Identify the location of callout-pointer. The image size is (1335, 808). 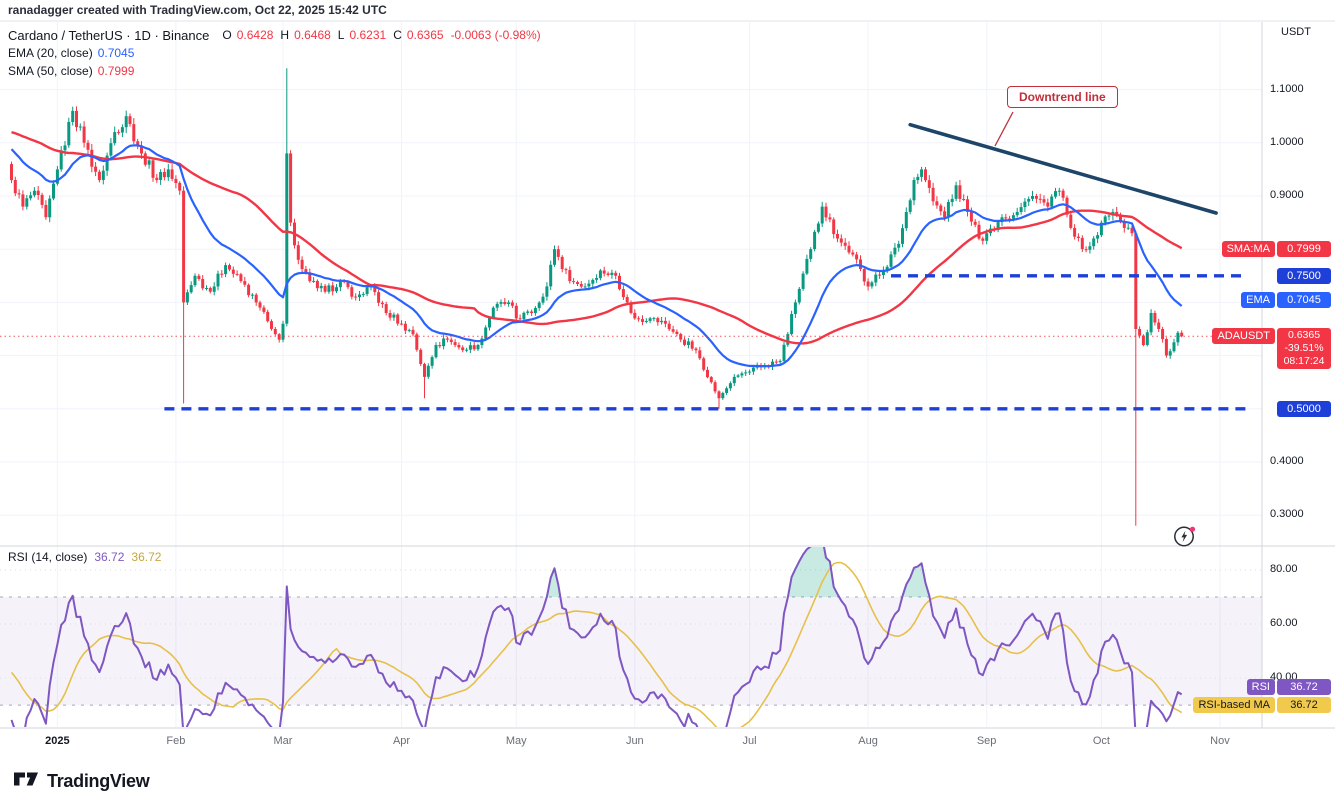
(1004, 129).